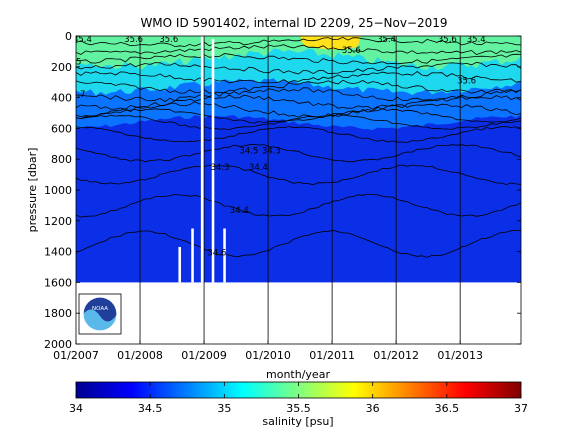  I want to click on x-tick-label: 01/2011, so click(332, 355).